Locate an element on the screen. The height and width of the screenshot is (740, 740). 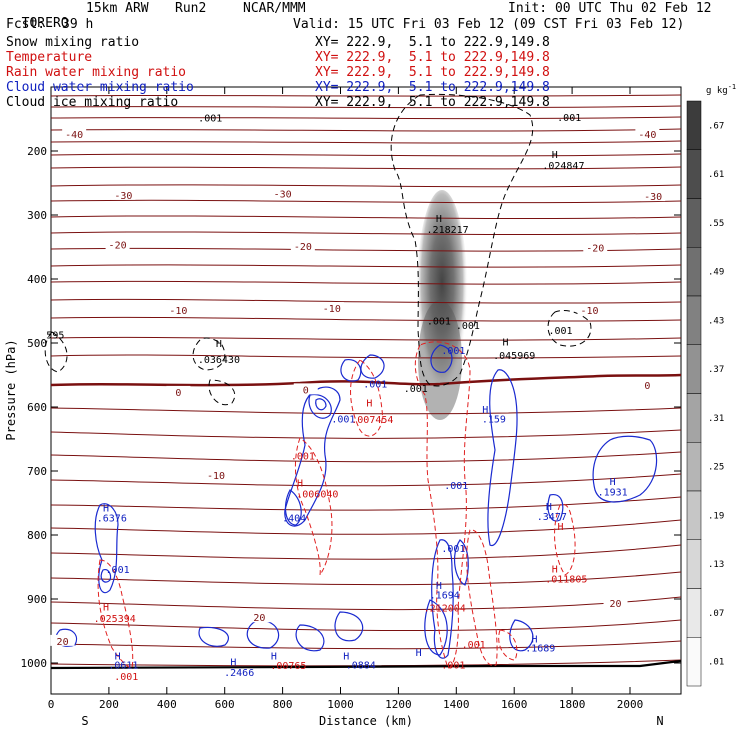
model-name: TORERO is located at coordinates (45, 23).